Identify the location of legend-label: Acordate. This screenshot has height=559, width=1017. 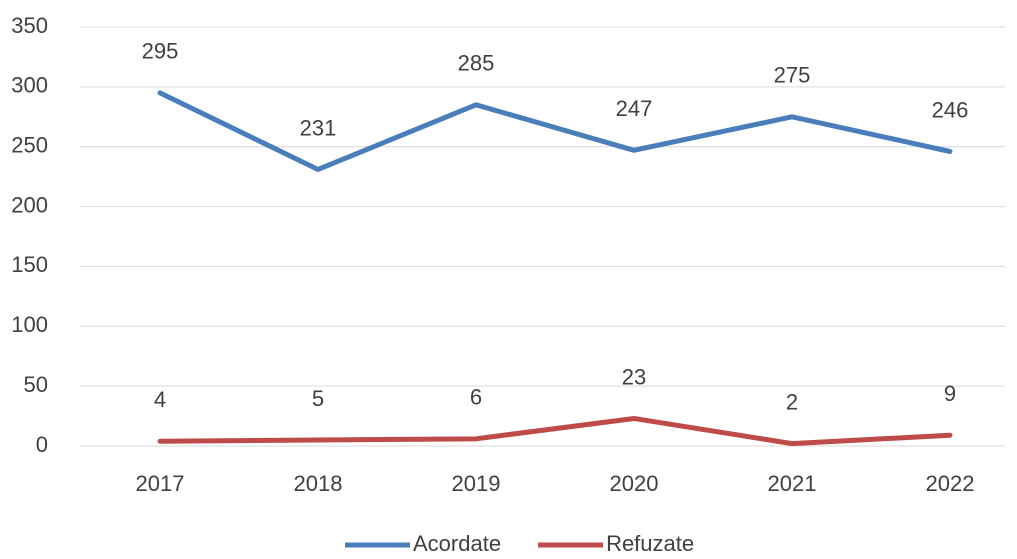
(457, 543).